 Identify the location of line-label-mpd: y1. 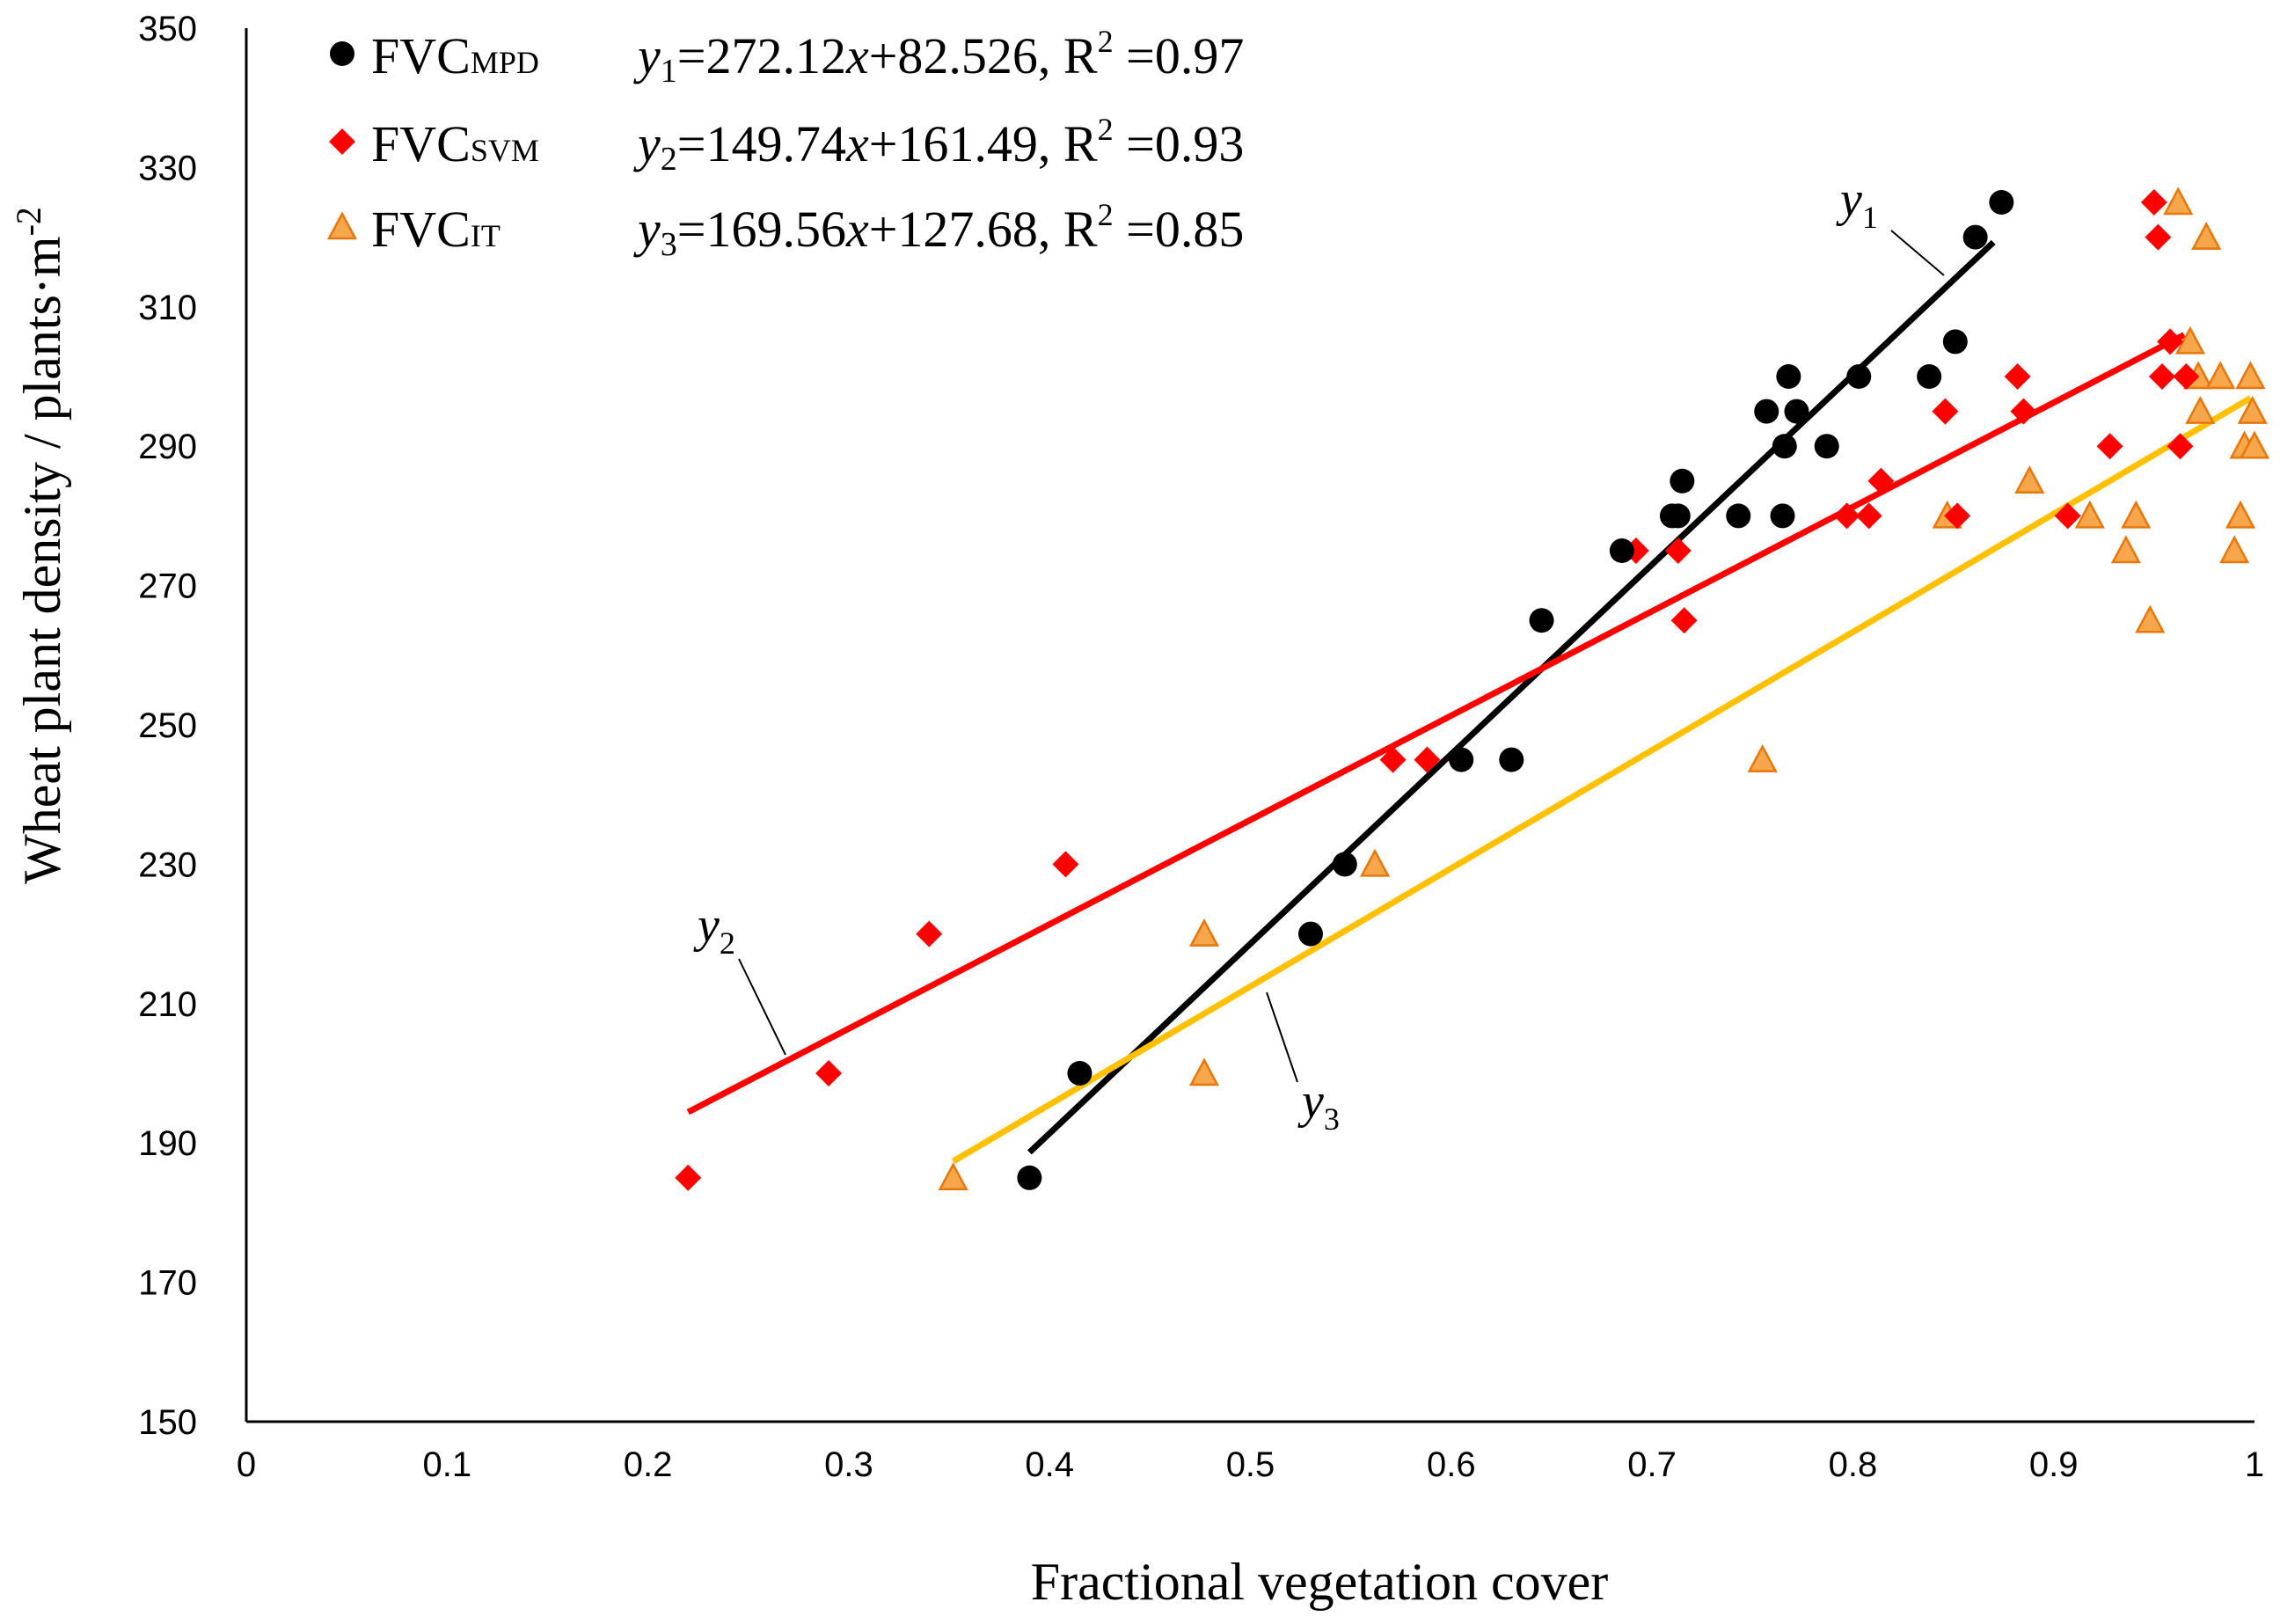
(1857, 203).